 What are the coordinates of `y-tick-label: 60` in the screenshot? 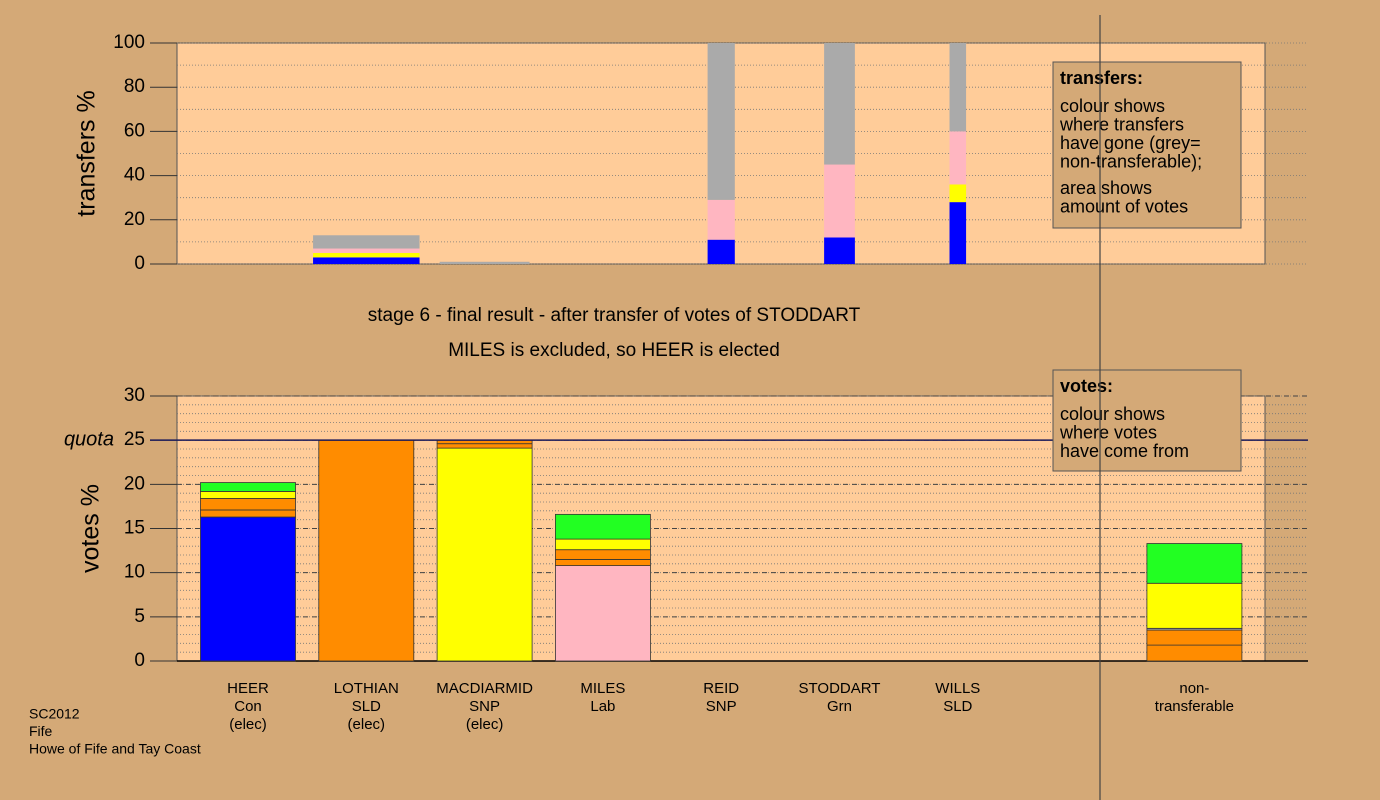 It's located at (134, 130).